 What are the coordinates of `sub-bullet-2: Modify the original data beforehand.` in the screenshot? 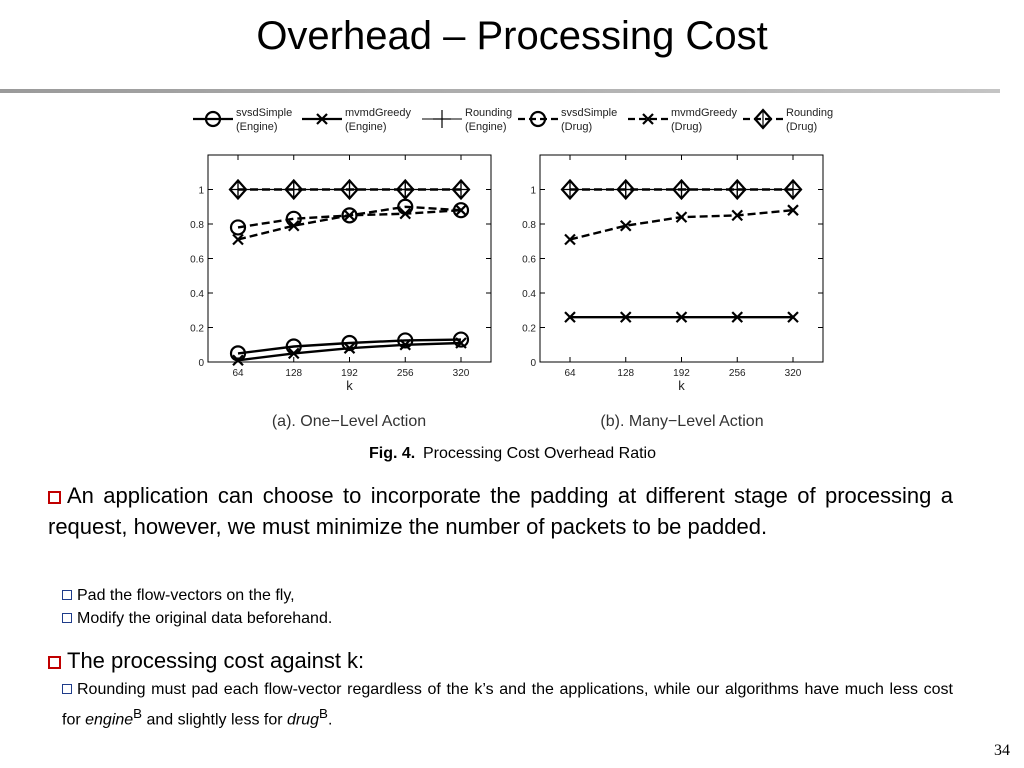 It's located at (197, 619).